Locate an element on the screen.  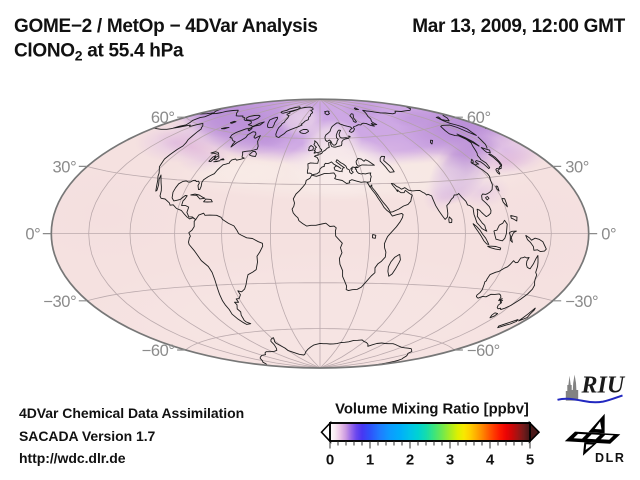
svg-text: RIU is located at coordinates (603, 386).